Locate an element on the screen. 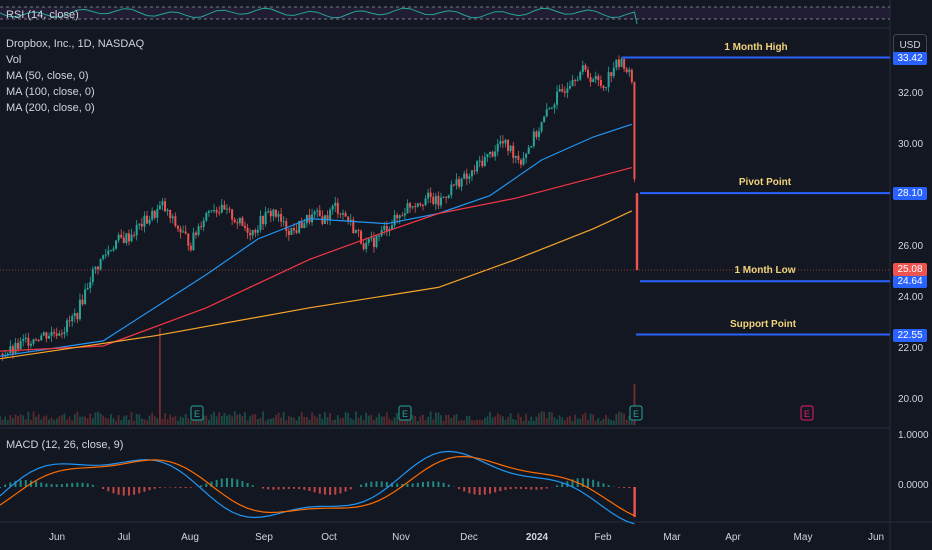  x-tick-label: Jun is located at coordinates (57, 537).